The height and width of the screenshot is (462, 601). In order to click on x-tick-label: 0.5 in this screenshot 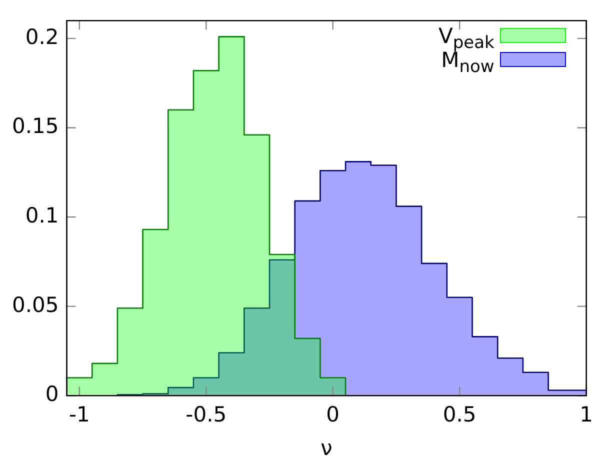, I will do `click(459, 414)`.